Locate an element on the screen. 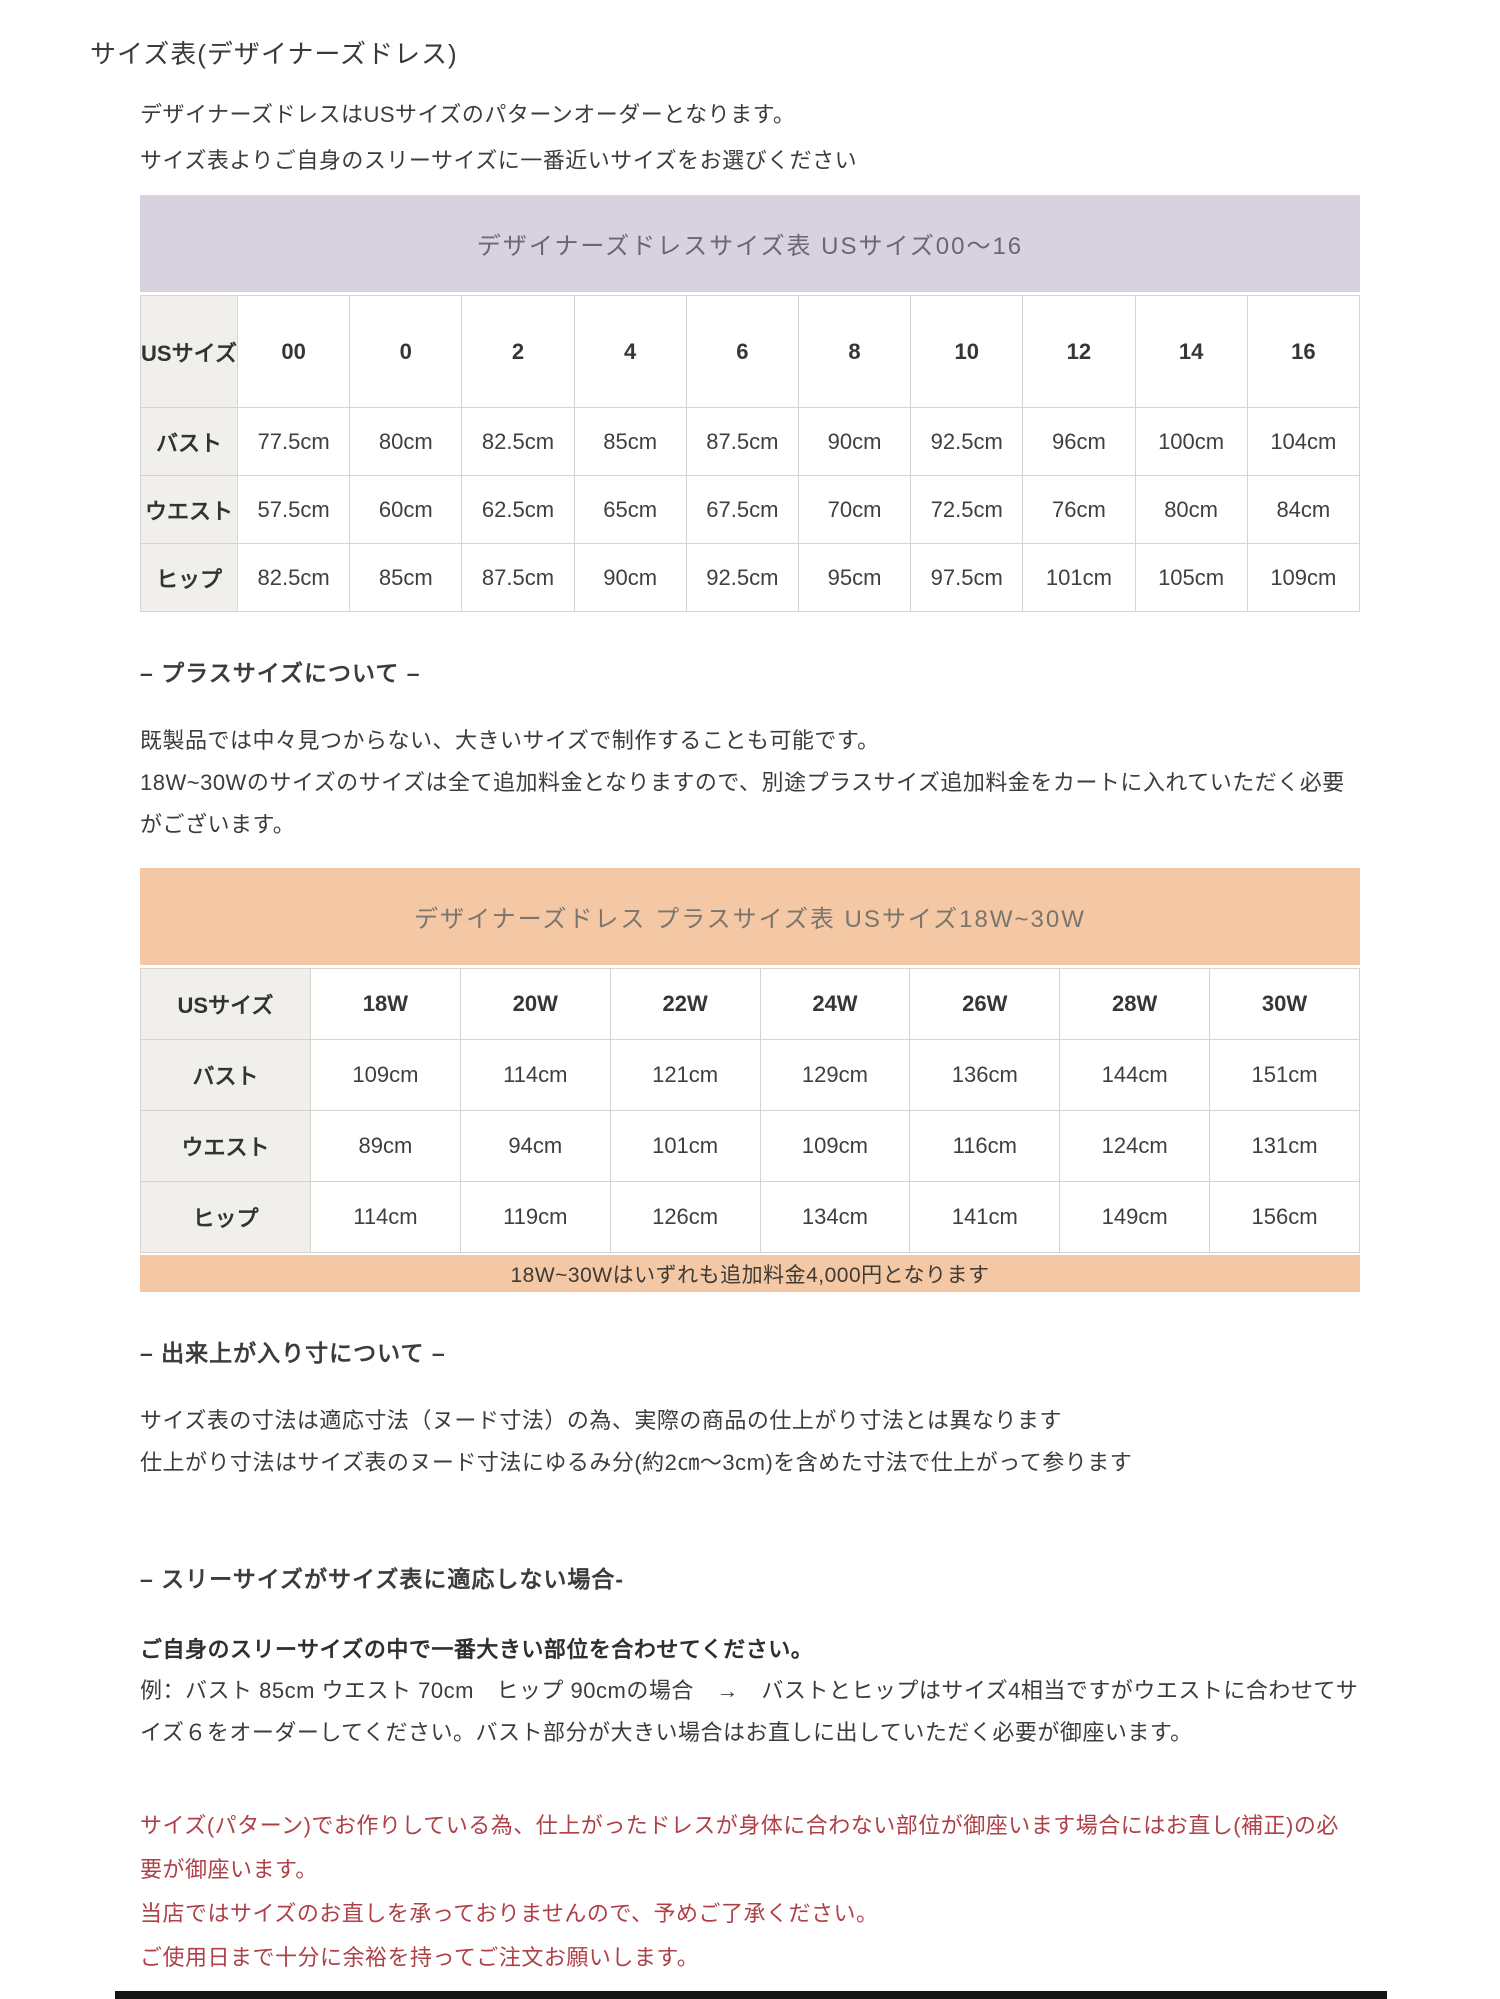 This screenshot has height=1999, width=1500. value-cell: 16 is located at coordinates (1303, 351).